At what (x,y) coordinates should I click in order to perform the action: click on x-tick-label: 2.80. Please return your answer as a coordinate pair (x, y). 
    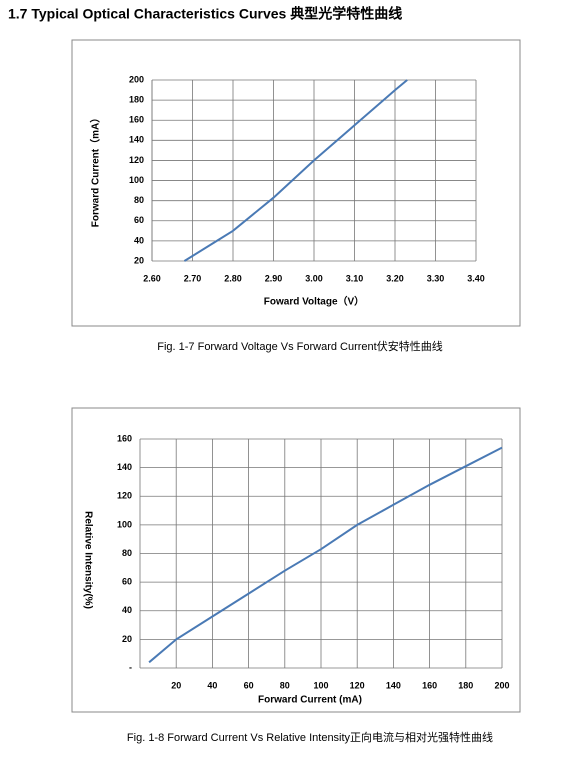
    Looking at the image, I should click on (233, 278).